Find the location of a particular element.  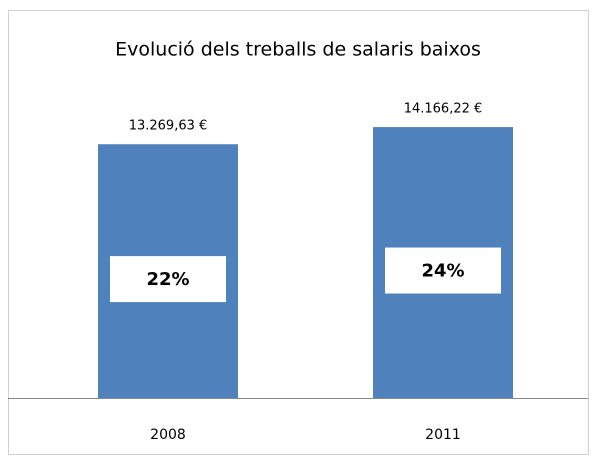

chart-title: Evolució dels treballs de salaris baixos is located at coordinates (298, 50).